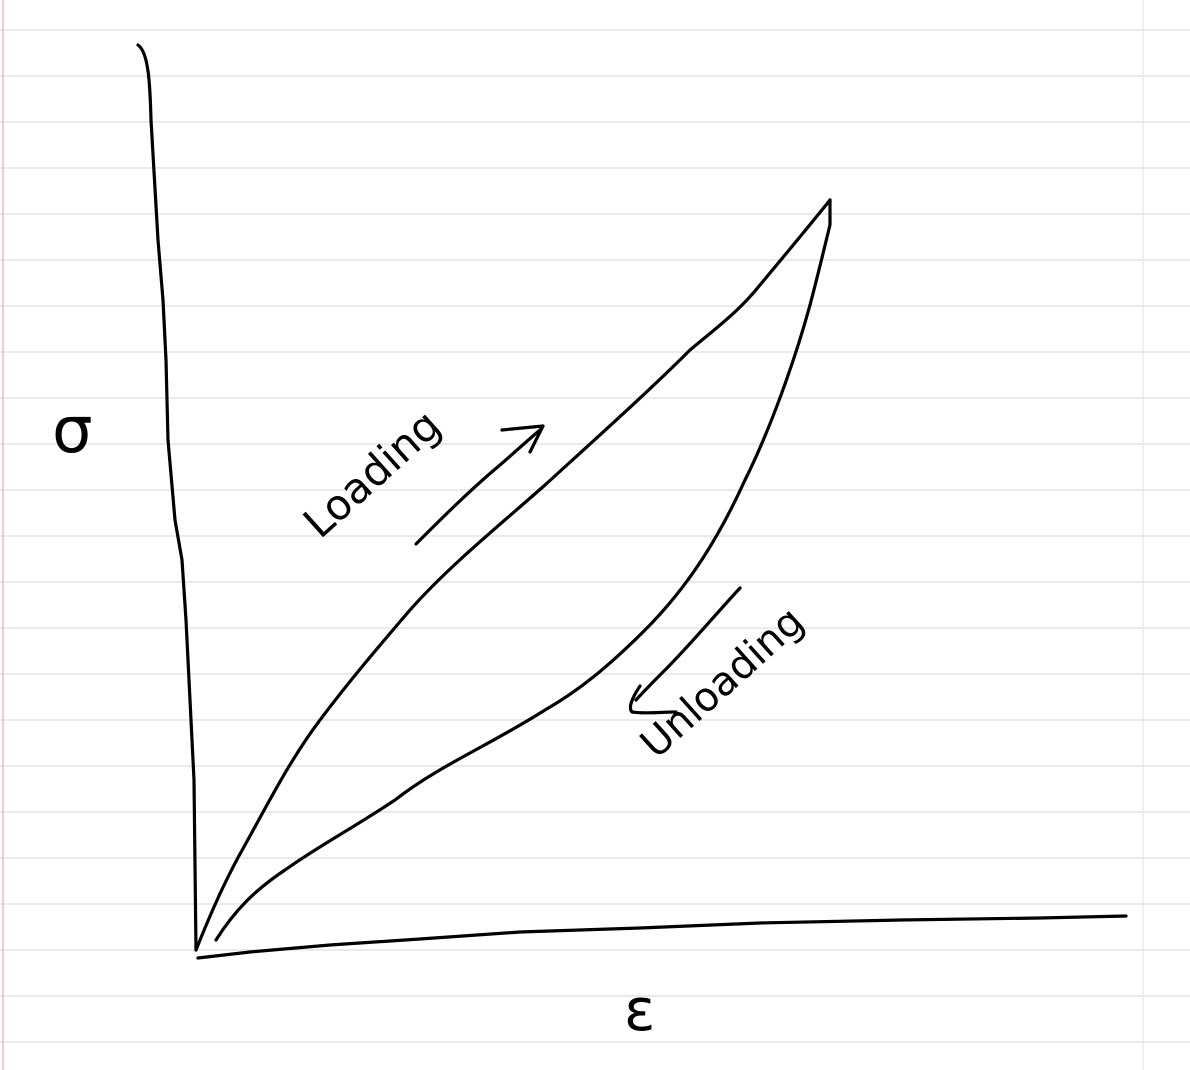 The image size is (1190, 1070). I want to click on x-axis, so click(662, 937).